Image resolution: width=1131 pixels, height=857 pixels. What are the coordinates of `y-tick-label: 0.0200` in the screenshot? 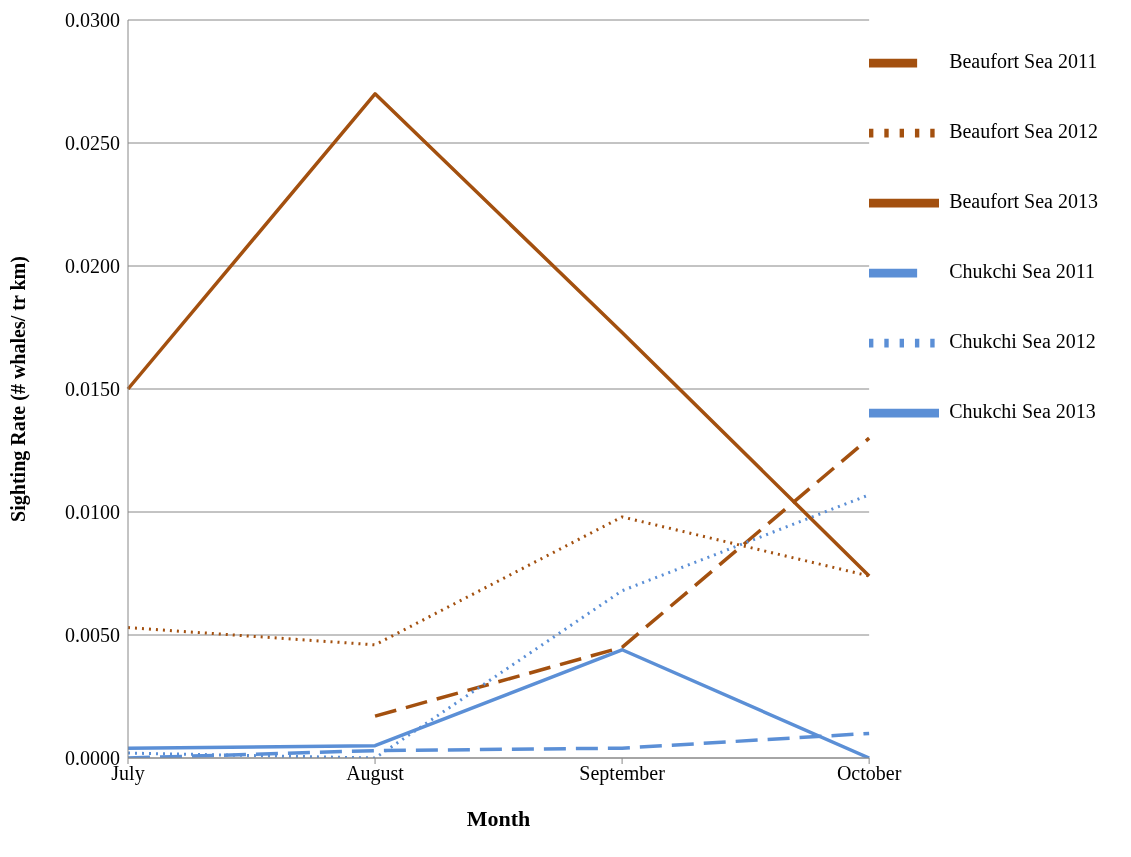 It's located at (92, 266).